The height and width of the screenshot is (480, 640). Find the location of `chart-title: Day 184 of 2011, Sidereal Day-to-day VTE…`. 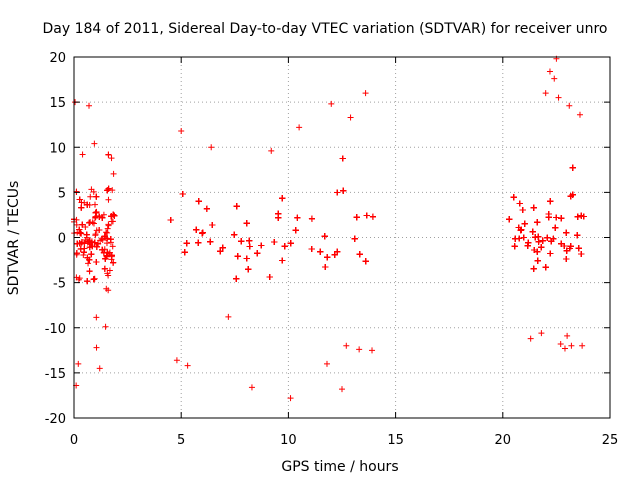

chart-title: Day 184 of 2011, Sidereal Day-to-day VTE… is located at coordinates (325, 29).